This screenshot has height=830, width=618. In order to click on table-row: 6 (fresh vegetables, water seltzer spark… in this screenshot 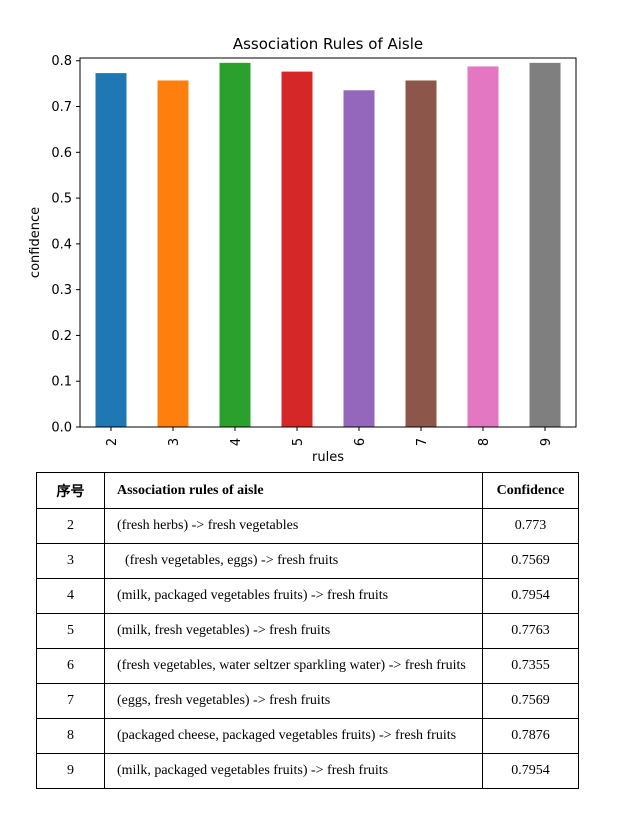, I will do `click(307, 666)`.